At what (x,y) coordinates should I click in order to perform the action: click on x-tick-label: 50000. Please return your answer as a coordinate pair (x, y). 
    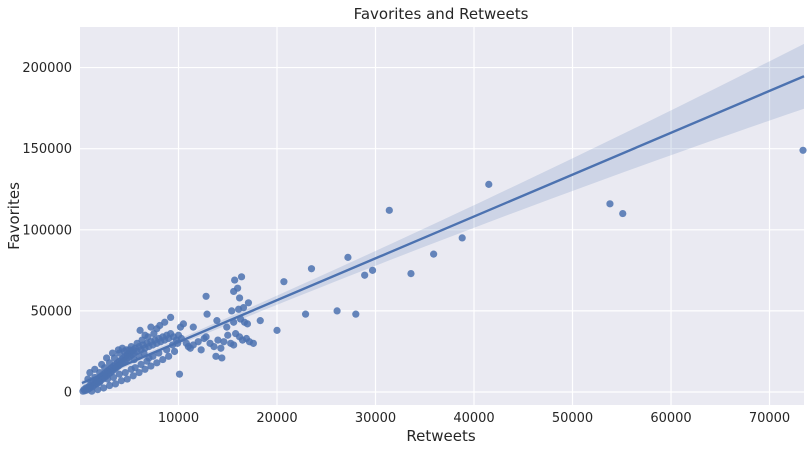
    Looking at the image, I should click on (572, 418).